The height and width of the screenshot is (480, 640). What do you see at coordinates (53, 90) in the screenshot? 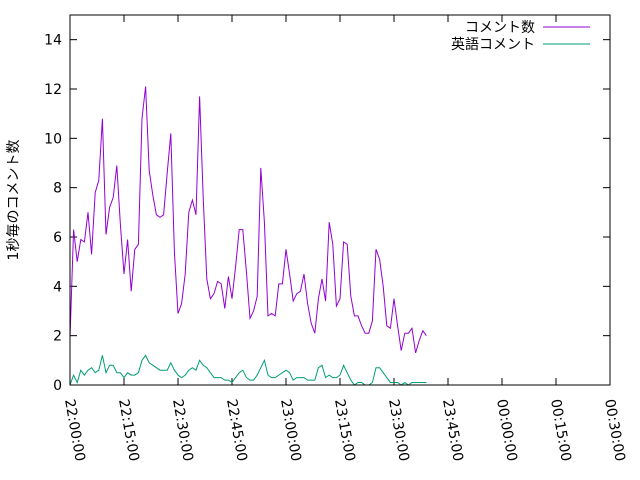
I see `y-tick-label: 12` at bounding box center [53, 90].